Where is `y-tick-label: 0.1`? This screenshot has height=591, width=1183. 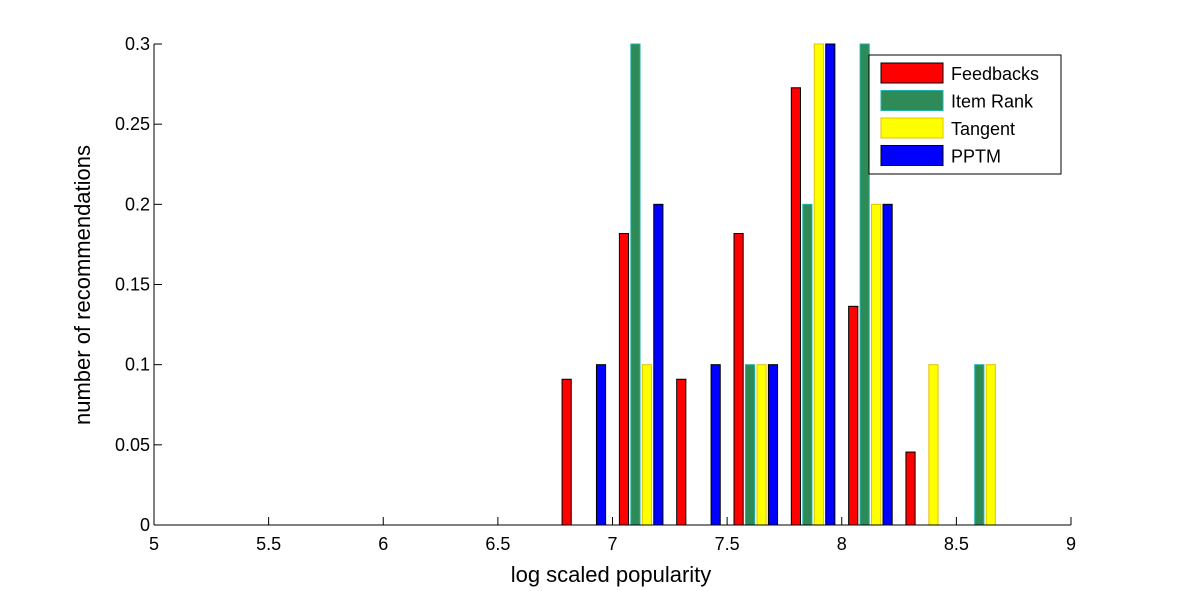
y-tick-label: 0.1 is located at coordinates (137, 365).